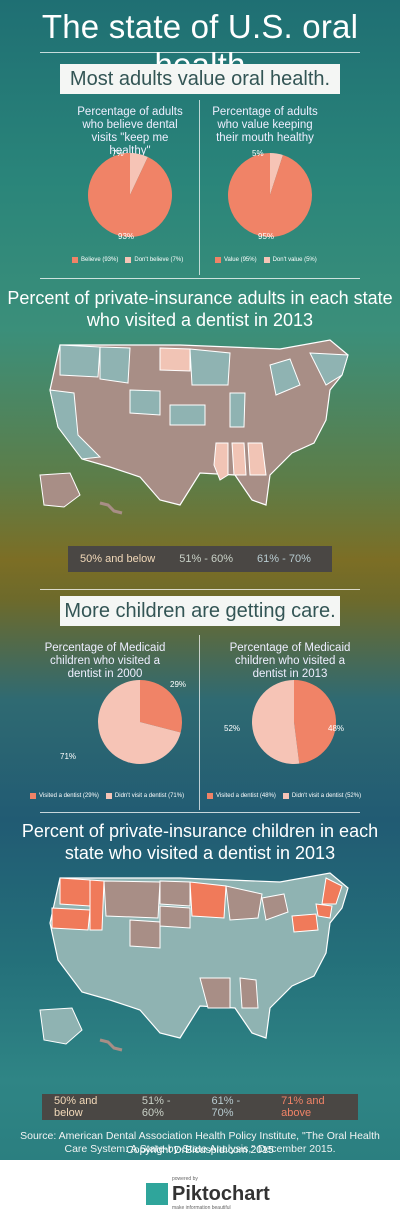 The image size is (400, 1227). I want to click on us-map-adults, so click(194, 427).